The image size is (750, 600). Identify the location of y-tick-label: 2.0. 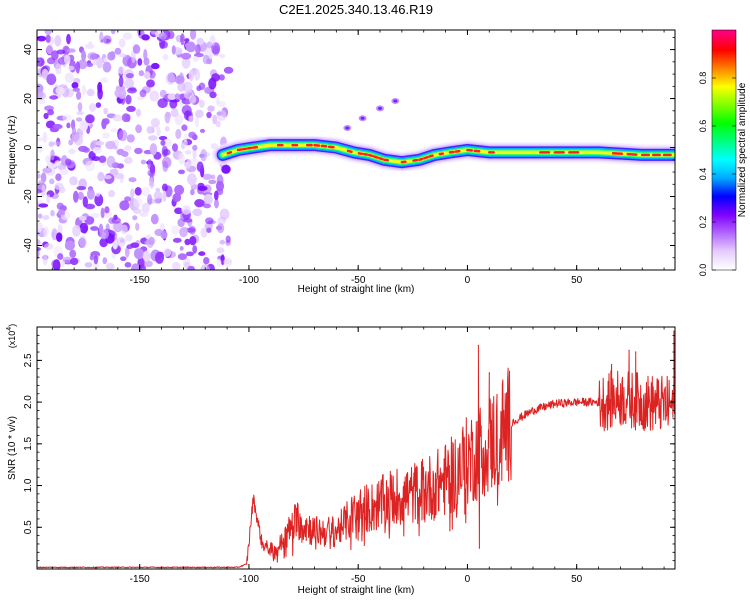
(28, 402).